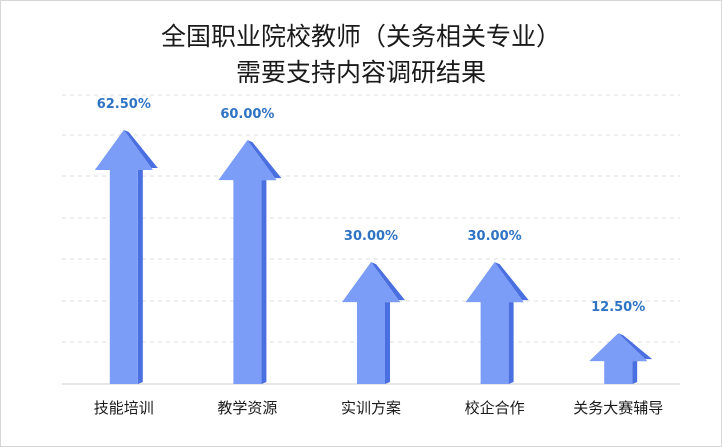 The height and width of the screenshot is (447, 722). Describe the element at coordinates (618, 307) in the screenshot. I see `value-label-5: 12.50%` at that location.